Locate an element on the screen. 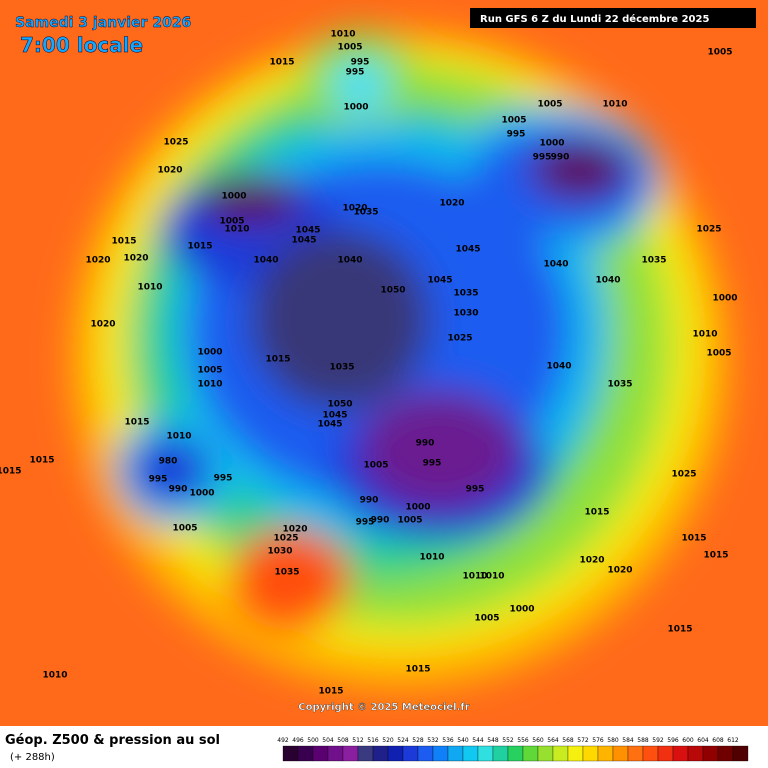  colorbar-label: 580 is located at coordinates (613, 740).